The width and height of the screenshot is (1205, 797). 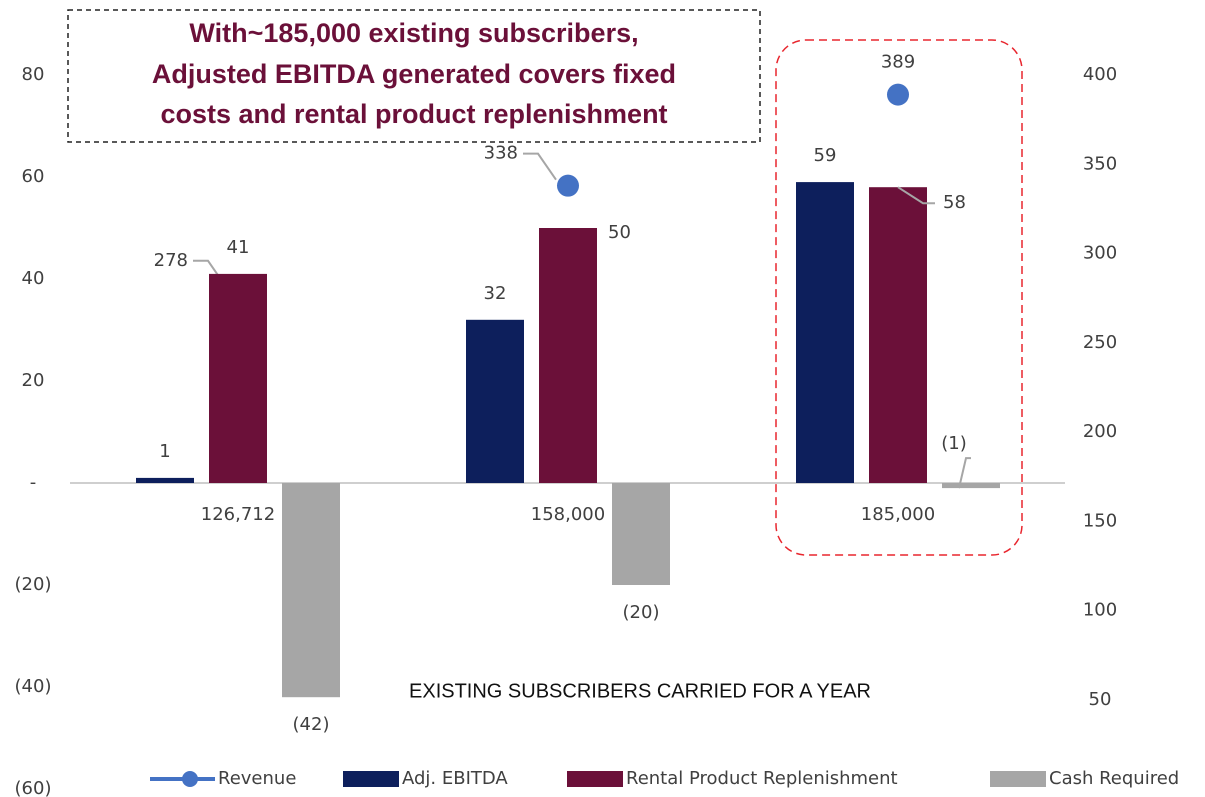 I want to click on x-tick-label: 126,712, so click(x=238, y=514).